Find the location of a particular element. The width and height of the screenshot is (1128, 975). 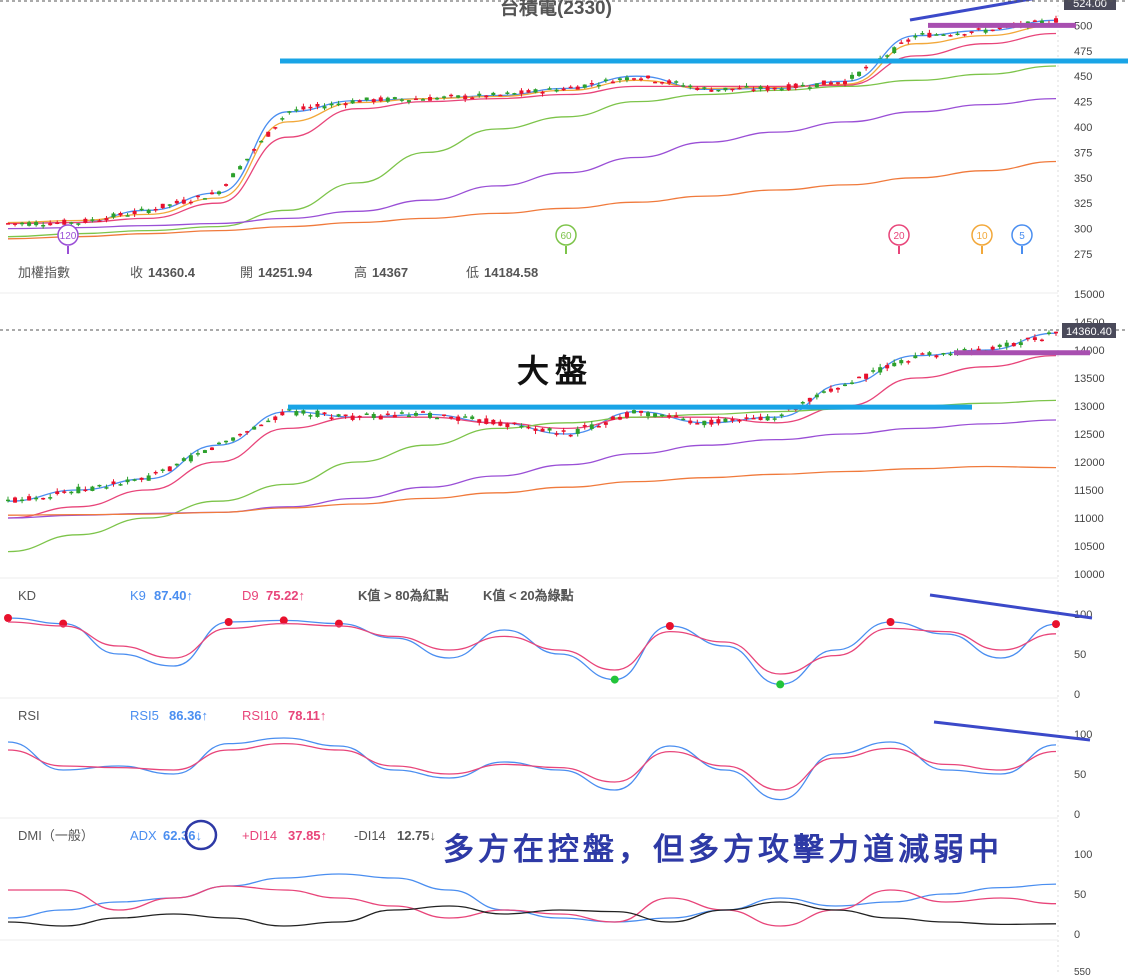

kd-series-1-line is located at coordinates (532, 648).